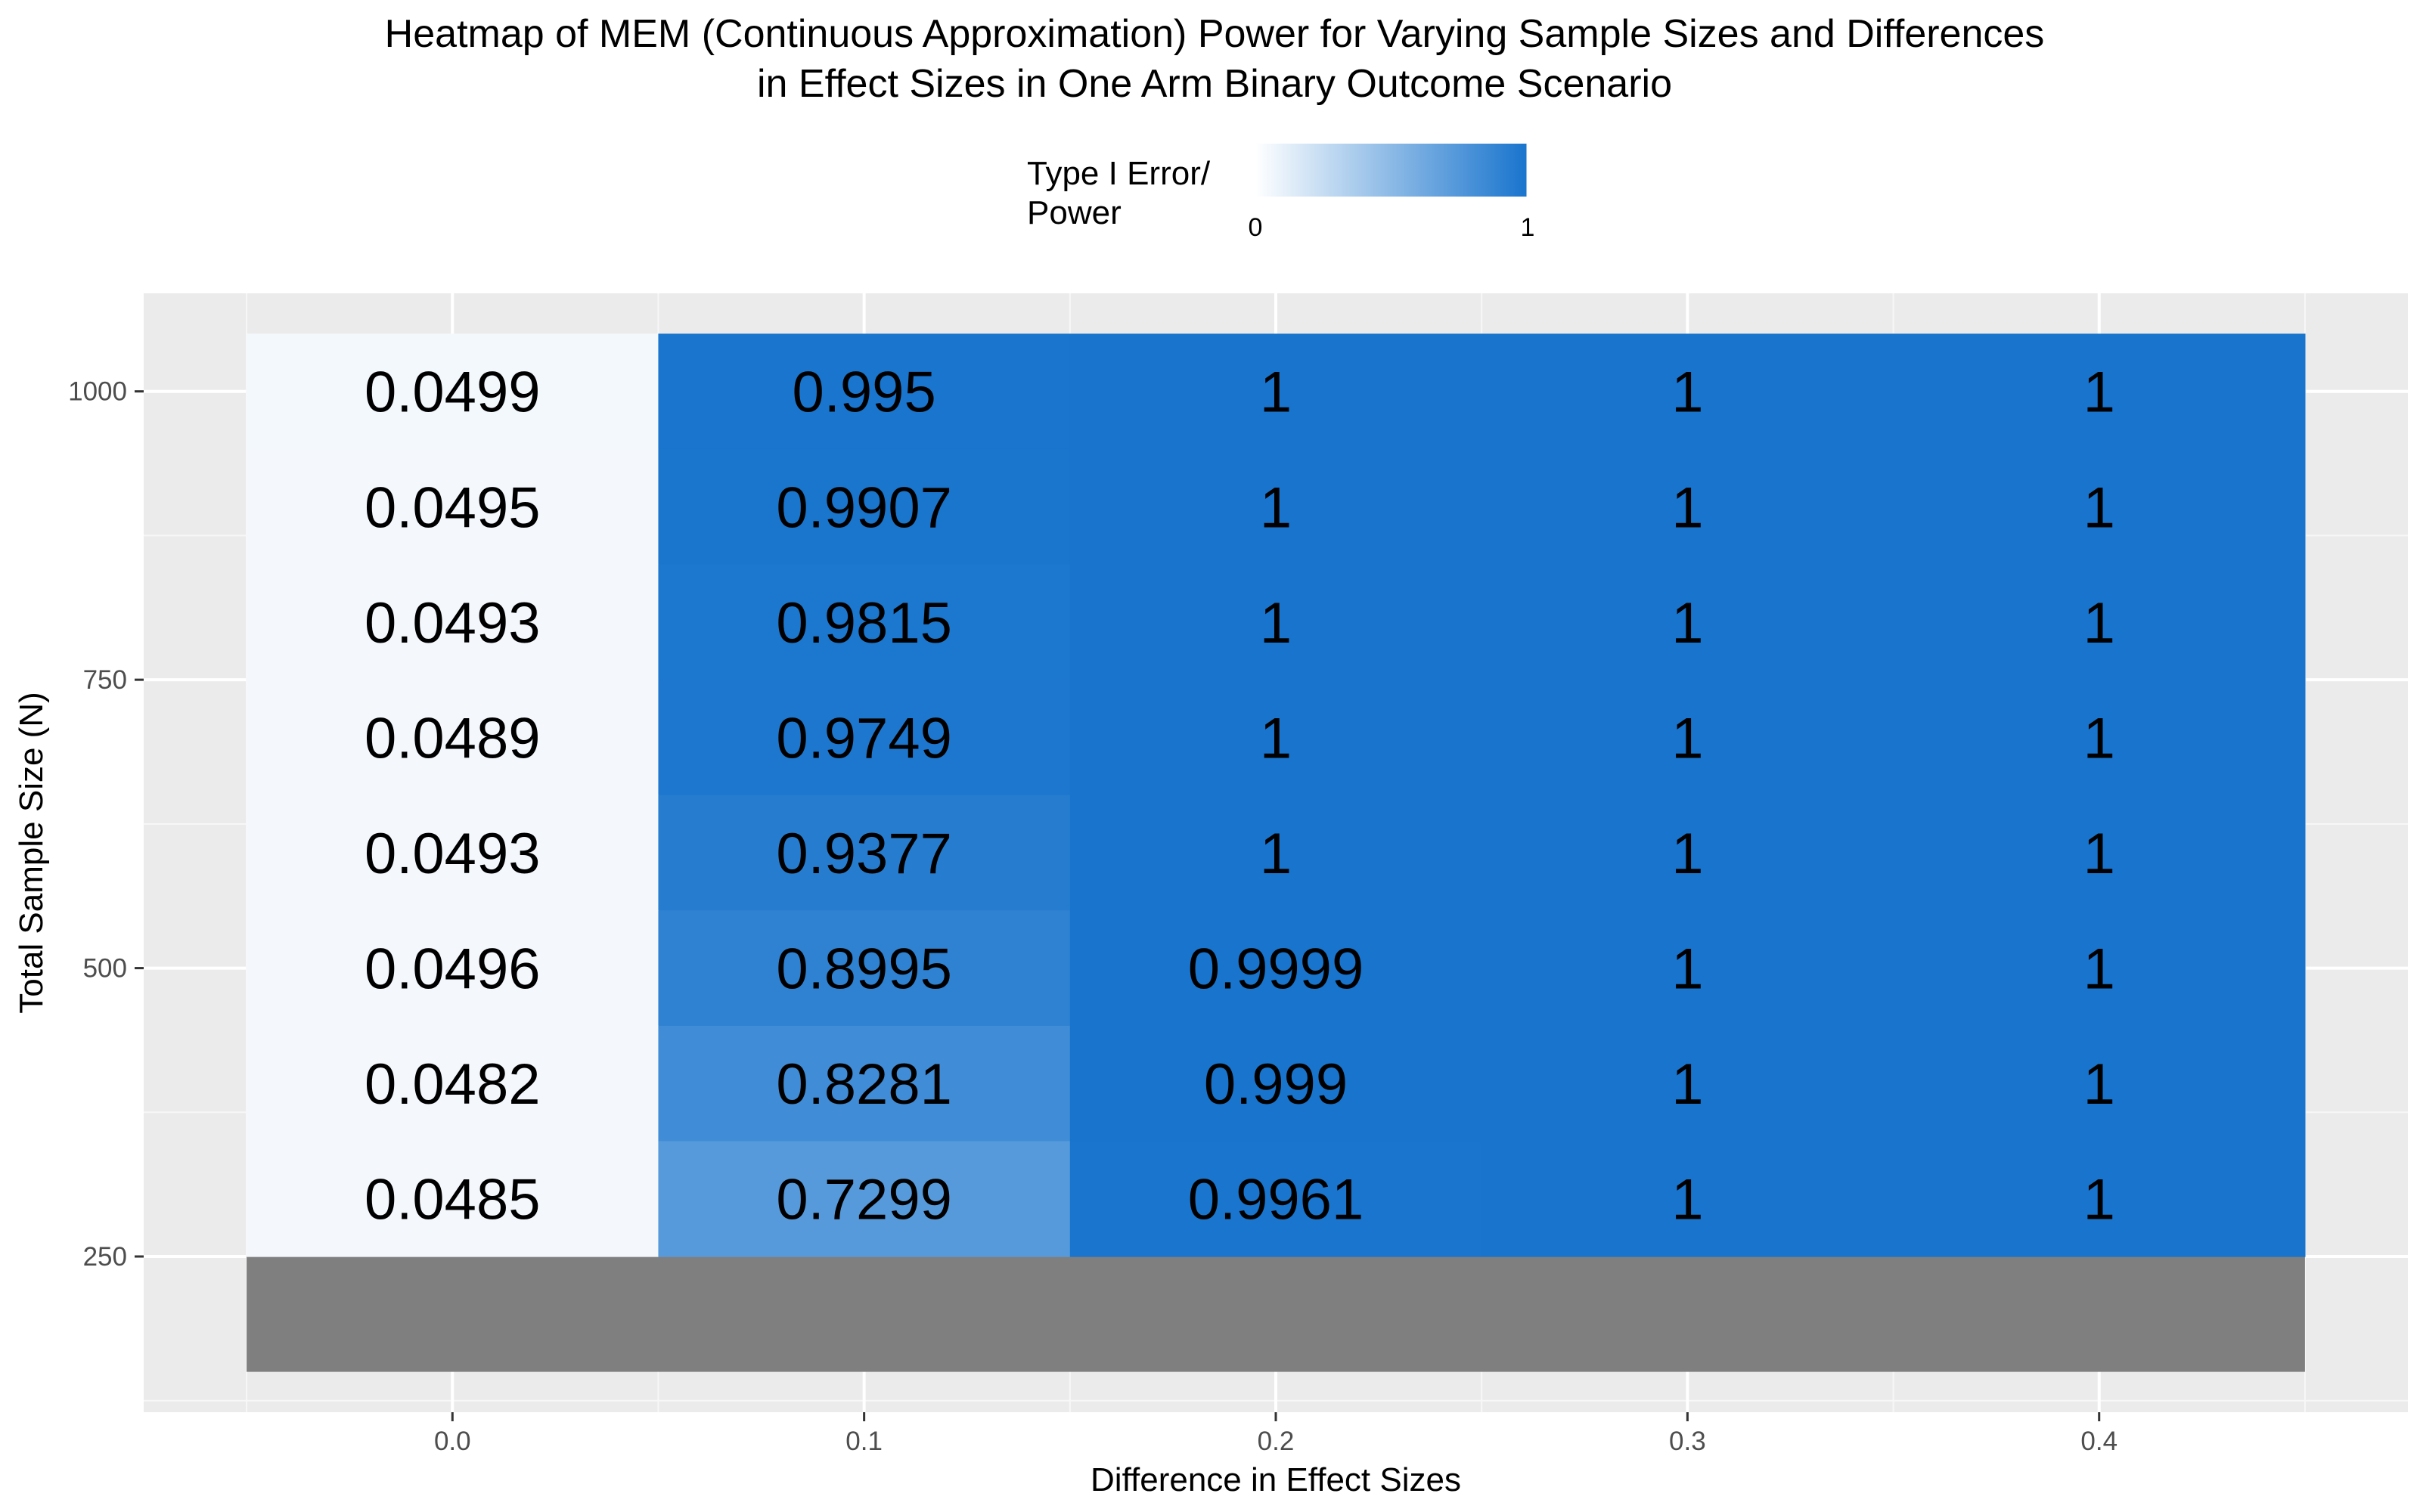 This screenshot has width=2420, height=1512. I want to click on x-axis-tick-label: 0.3, so click(1687, 1441).